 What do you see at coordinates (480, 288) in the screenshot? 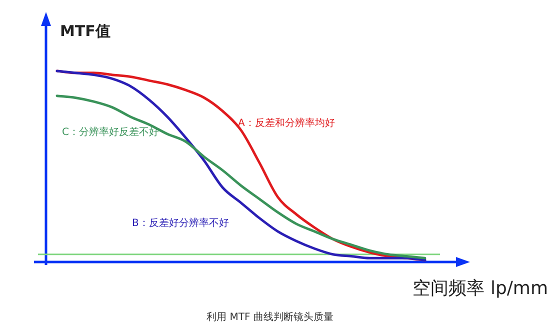
I see `x-axis-title: 空间频率 lp/mm` at bounding box center [480, 288].